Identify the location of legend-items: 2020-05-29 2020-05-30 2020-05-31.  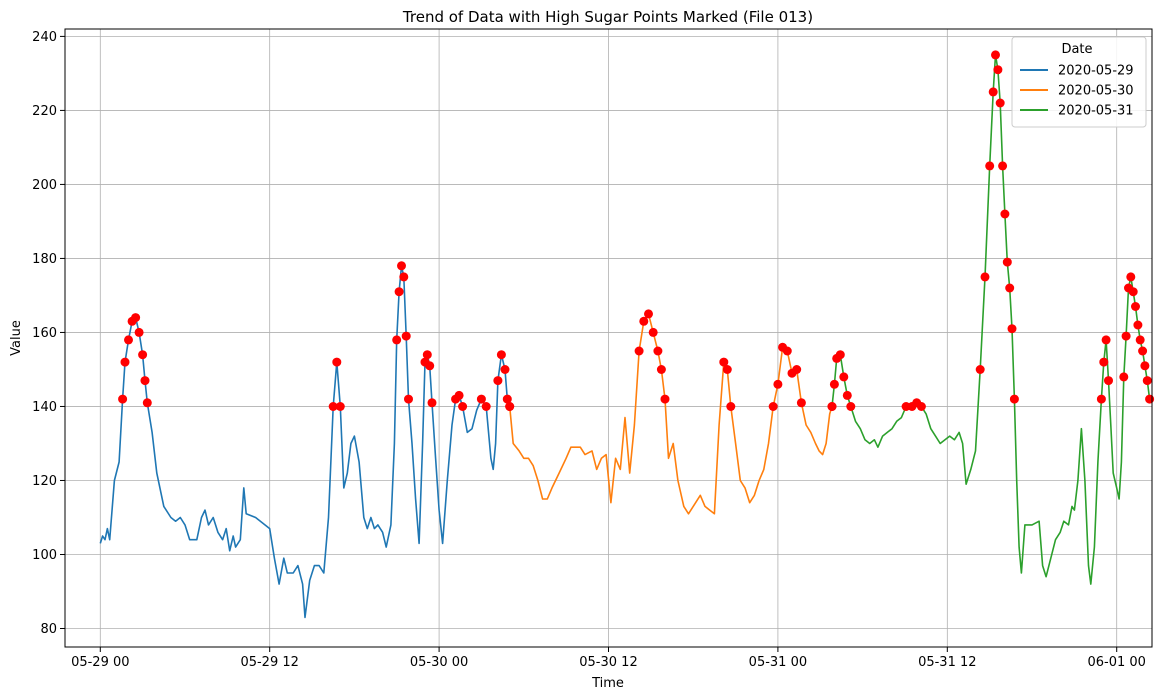
(1077, 91).